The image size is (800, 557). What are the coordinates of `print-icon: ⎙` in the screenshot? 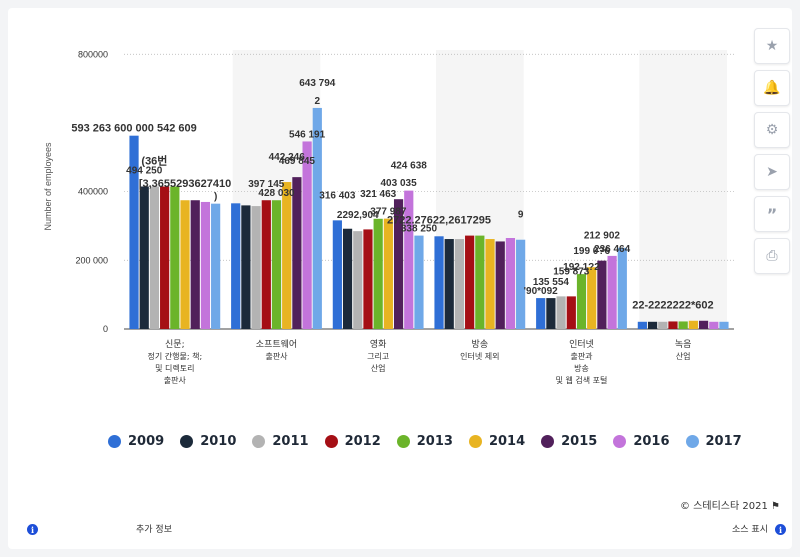 It's located at (772, 256).